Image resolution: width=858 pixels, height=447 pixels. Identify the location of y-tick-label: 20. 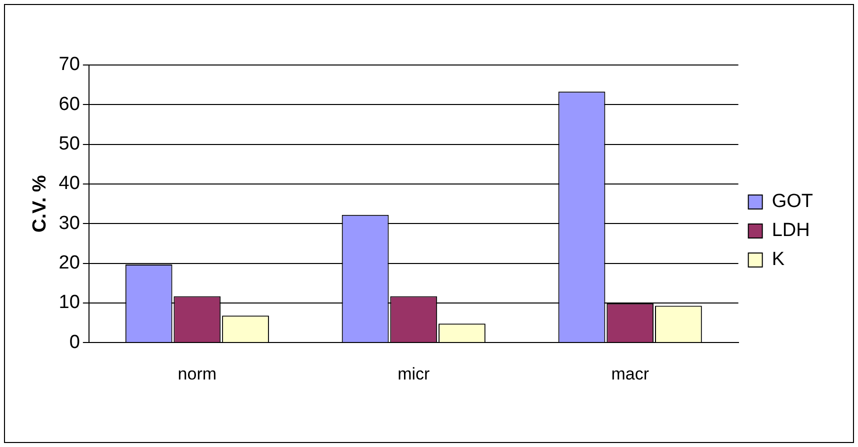
(69, 263).